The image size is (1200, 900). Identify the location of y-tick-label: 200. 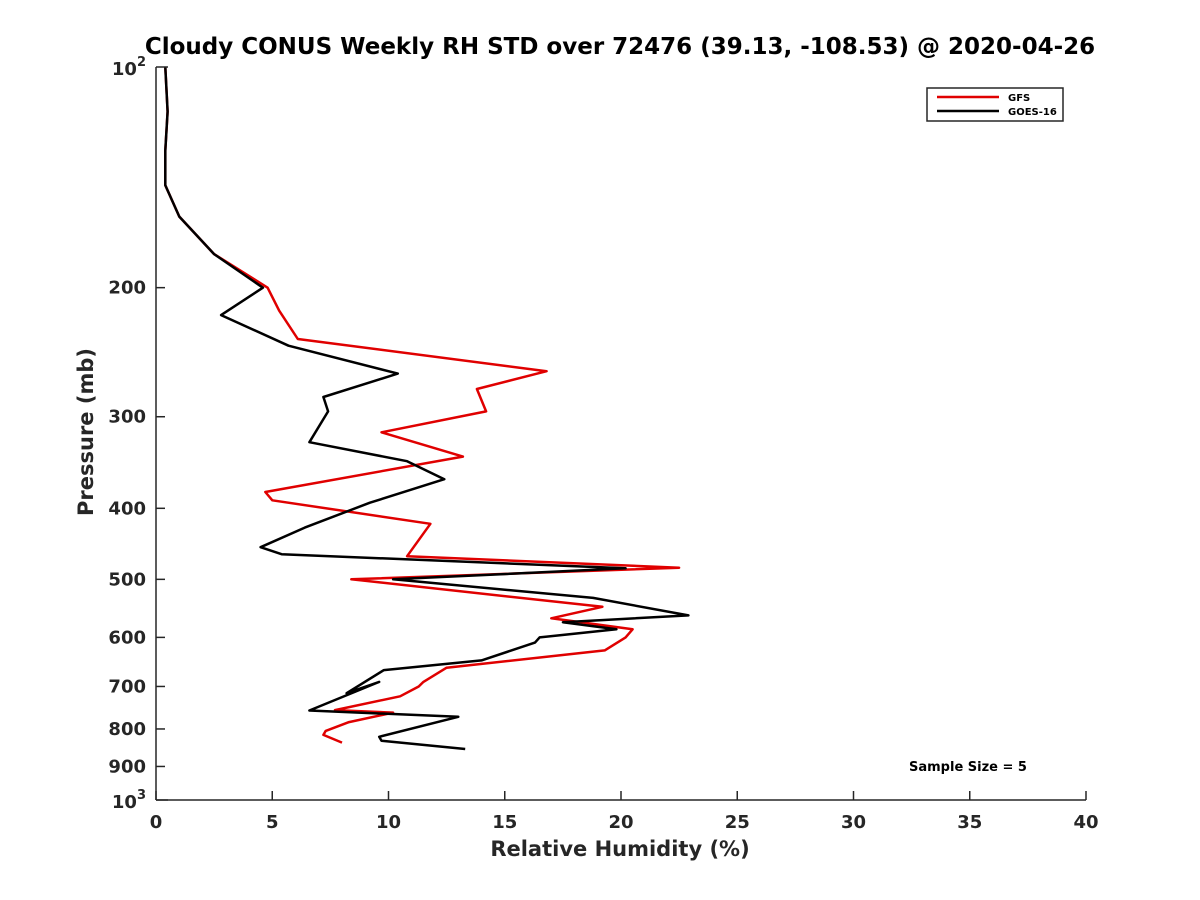
(127, 288).